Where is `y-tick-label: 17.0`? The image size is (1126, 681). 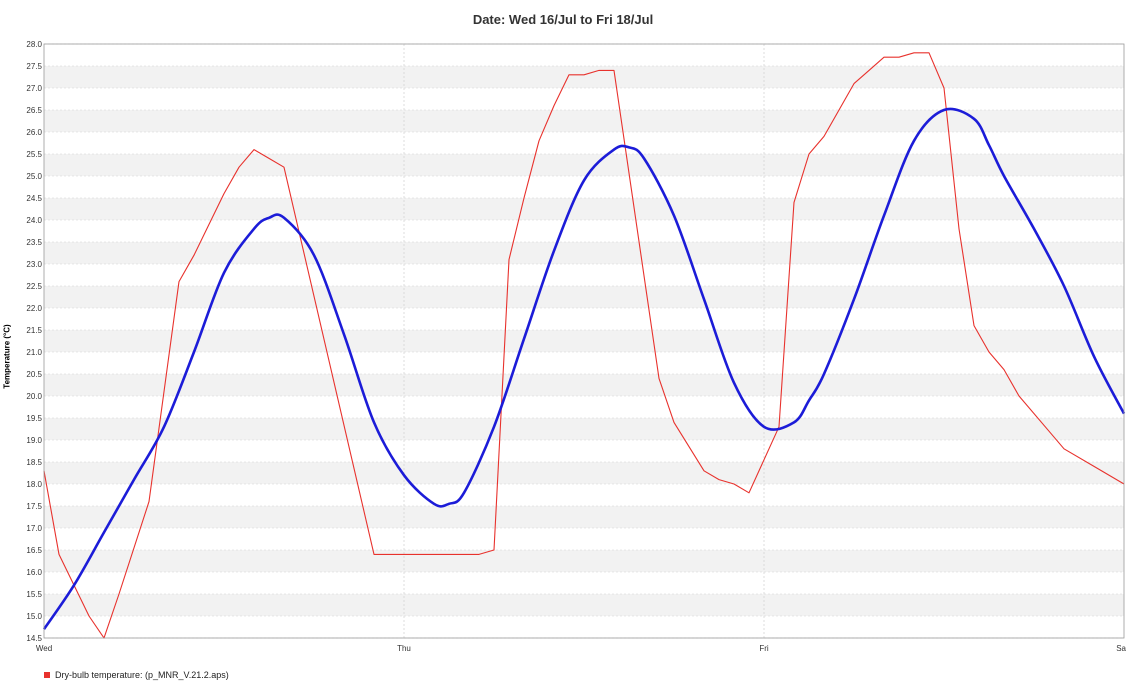 y-tick-label: 17.0 is located at coordinates (34, 528).